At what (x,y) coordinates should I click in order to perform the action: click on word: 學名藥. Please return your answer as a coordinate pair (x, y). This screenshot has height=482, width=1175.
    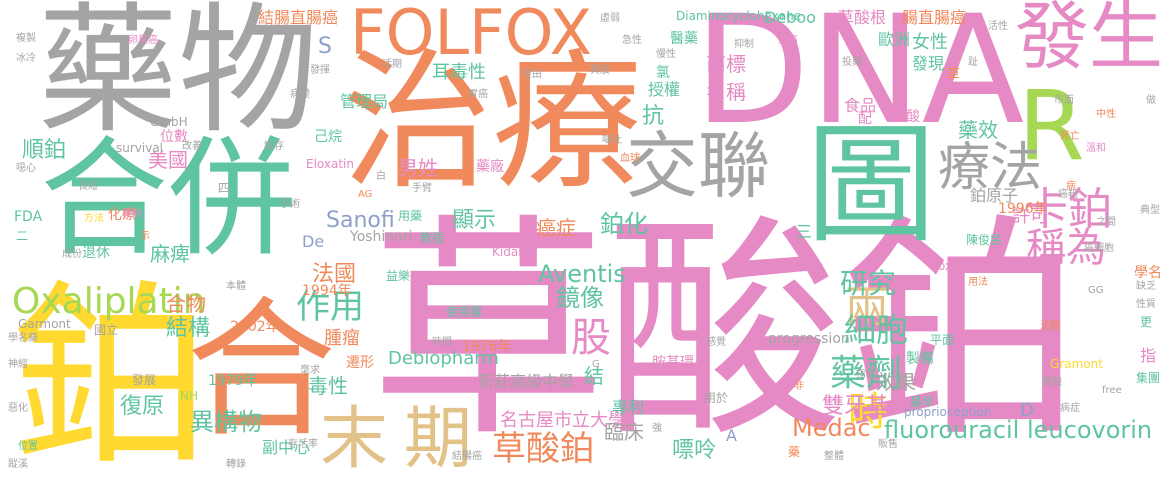
    Looking at the image, I should click on (23, 338).